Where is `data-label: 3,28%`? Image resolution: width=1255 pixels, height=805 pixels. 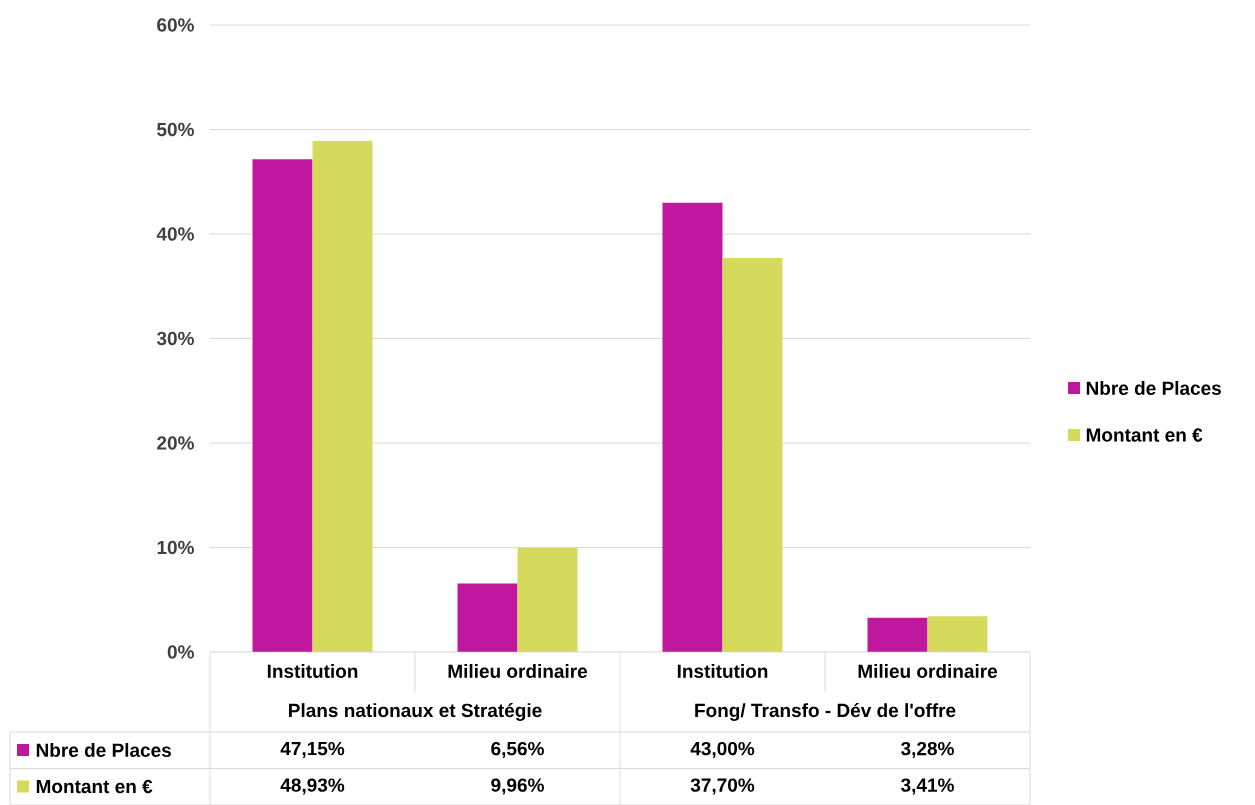 data-label: 3,28% is located at coordinates (927, 750).